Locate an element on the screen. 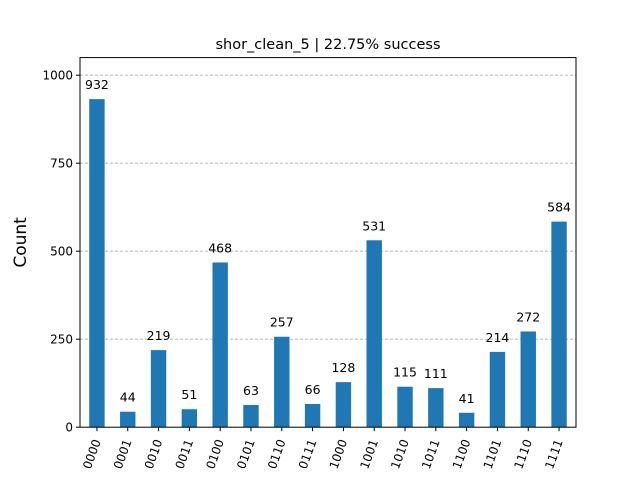 The width and height of the screenshot is (640, 480). x-tick-label-1100: 1100 is located at coordinates (462, 453).